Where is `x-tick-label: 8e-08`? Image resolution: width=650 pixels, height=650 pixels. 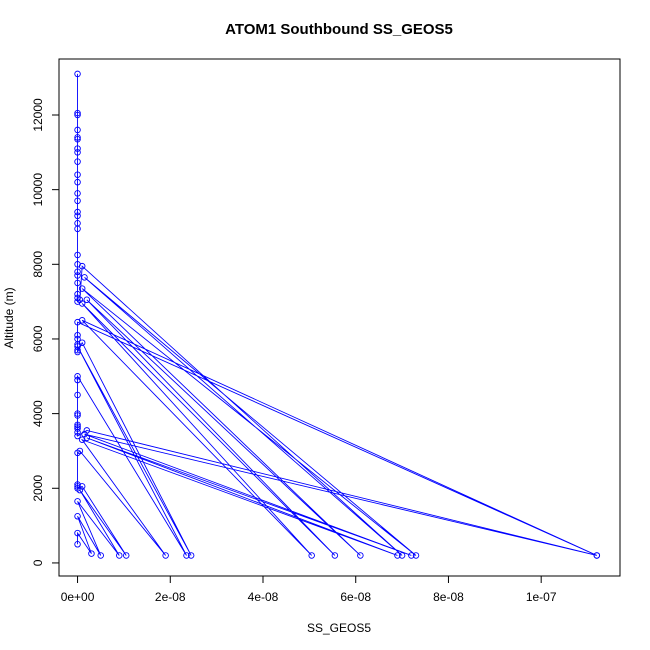
x-tick-label: 8e-08 is located at coordinates (448, 597).